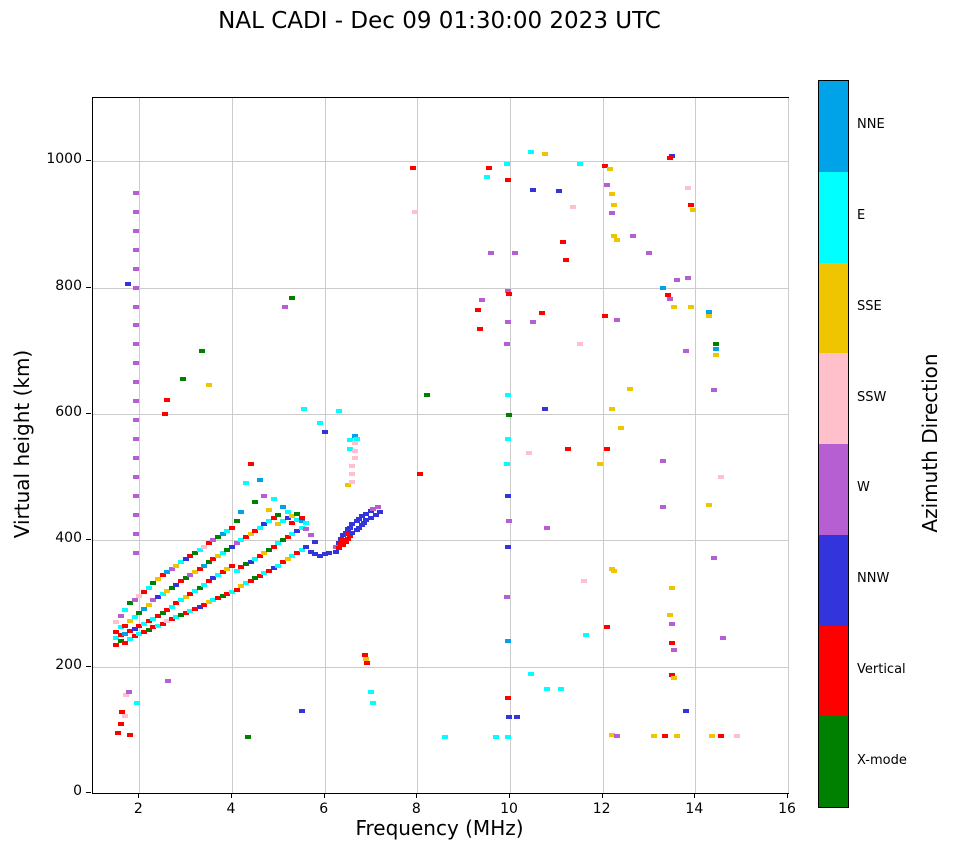  I want to click on colorbar-axis-label: Azimuth Direction, so click(930, 443).